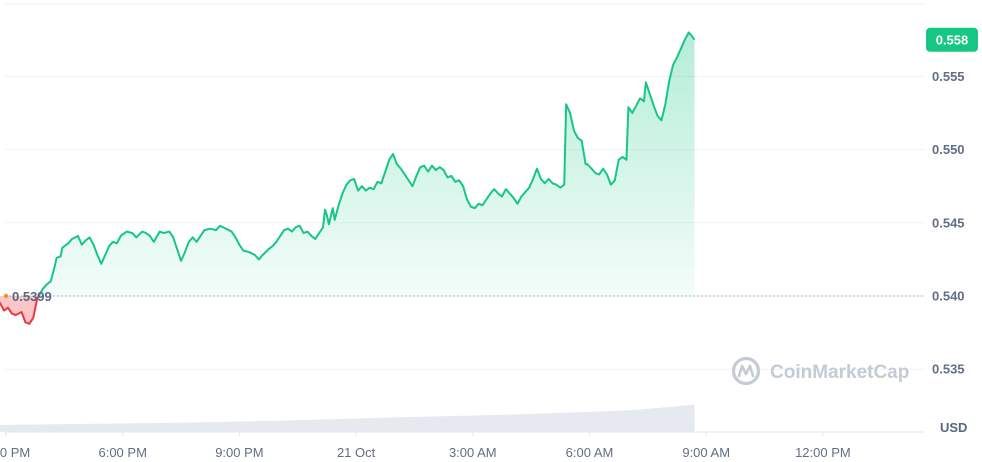  What do you see at coordinates (948, 296) in the screenshot?
I see `y-tick-label: 0.540` at bounding box center [948, 296].